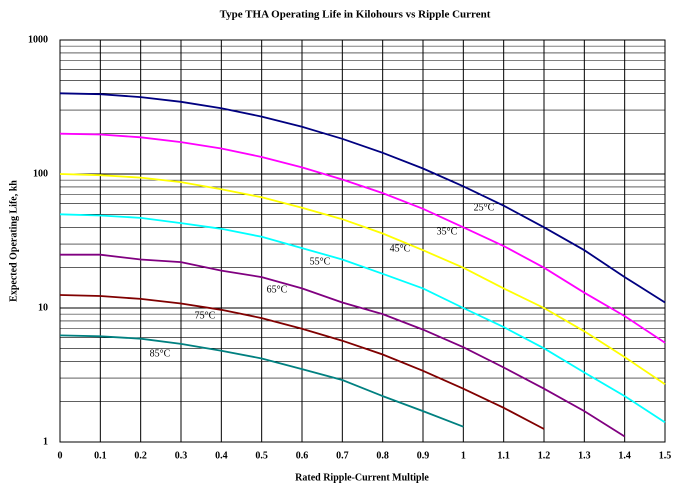 Image resolution: width=673 pixels, height=488 pixels. I want to click on y-axis-title: Expected Operating Life, kh, so click(13, 241).